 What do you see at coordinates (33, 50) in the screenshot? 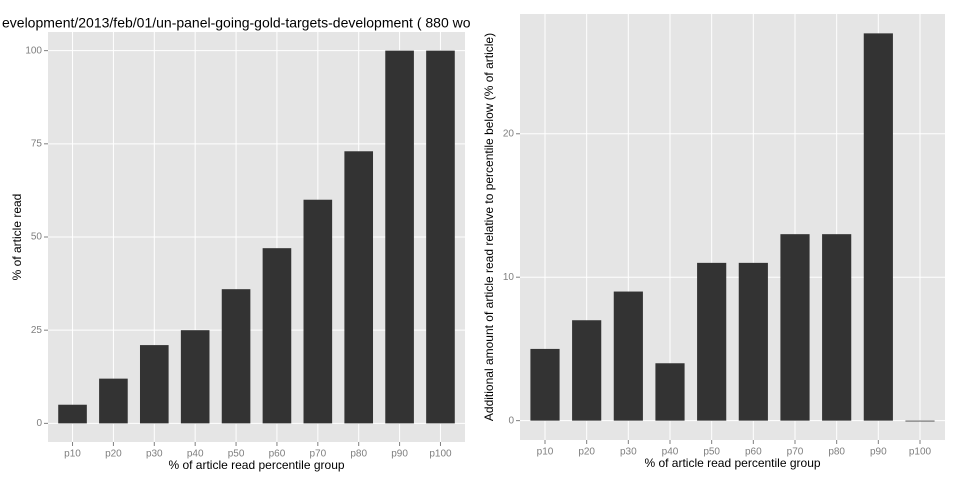
I see `y-tick-label: 100` at bounding box center [33, 50].